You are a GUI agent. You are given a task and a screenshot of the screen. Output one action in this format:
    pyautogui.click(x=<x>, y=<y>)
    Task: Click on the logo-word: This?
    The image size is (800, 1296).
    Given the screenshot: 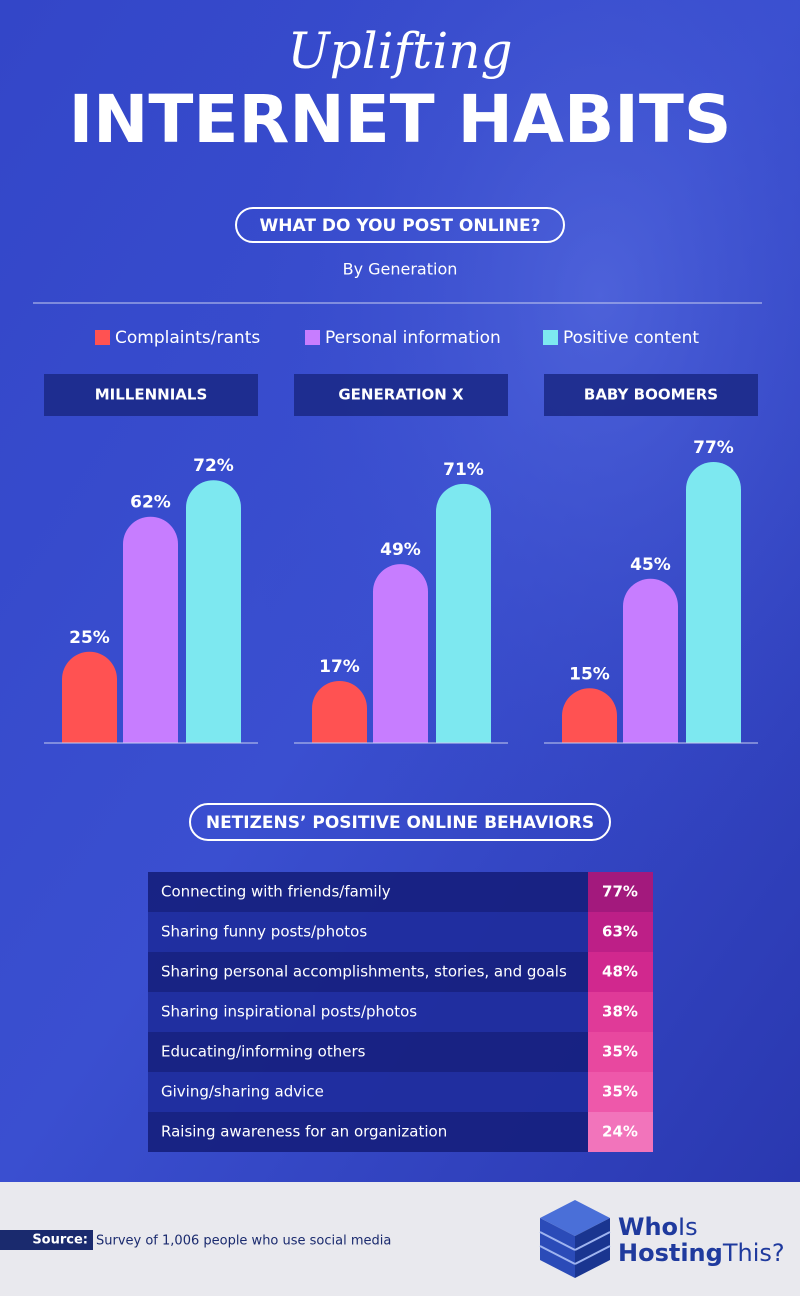 What is the action you would take?
    pyautogui.click(x=753, y=1253)
    